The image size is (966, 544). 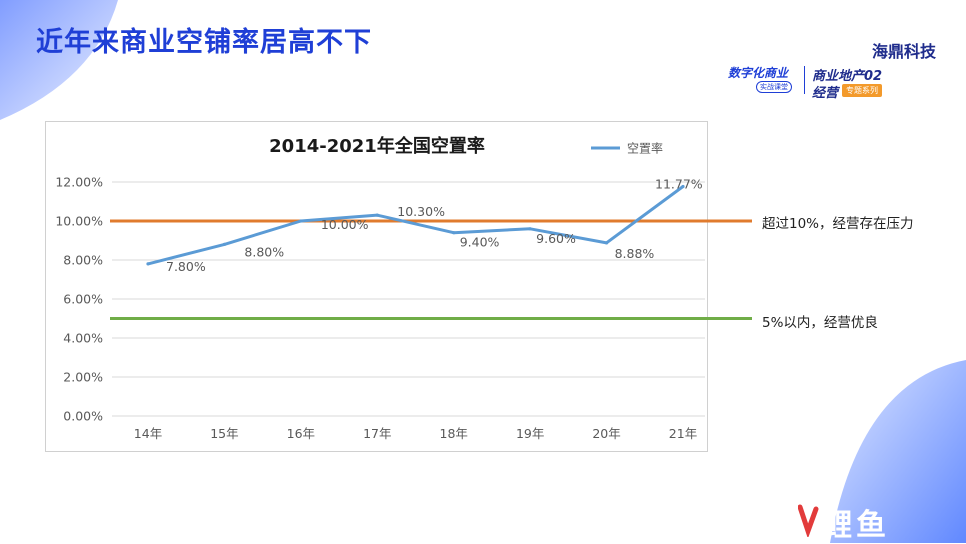 What do you see at coordinates (148, 433) in the screenshot?
I see `x-tick-label: 14年` at bounding box center [148, 433].